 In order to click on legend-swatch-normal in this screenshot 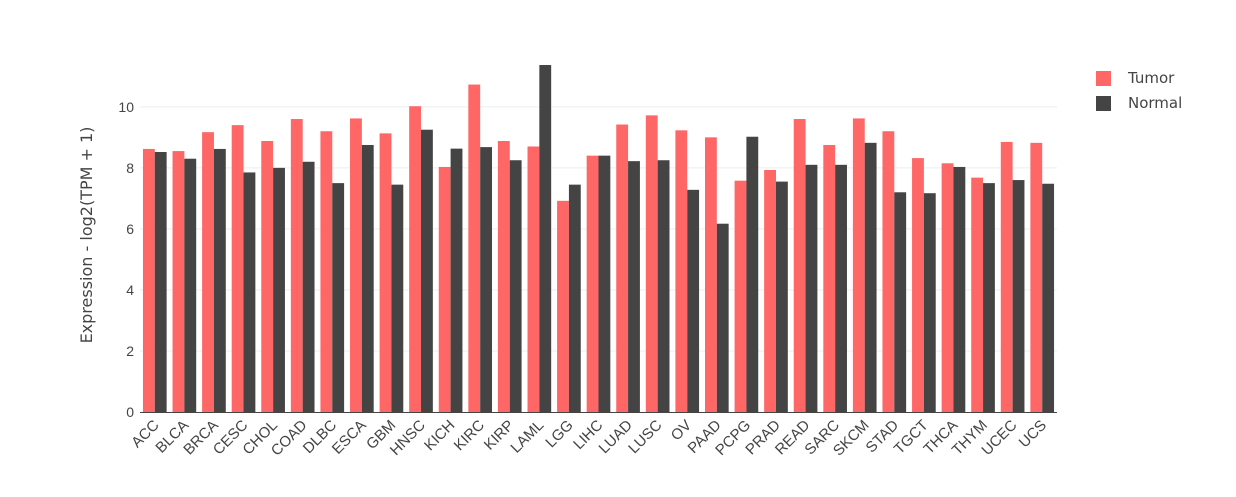, I will do `click(1103, 103)`.